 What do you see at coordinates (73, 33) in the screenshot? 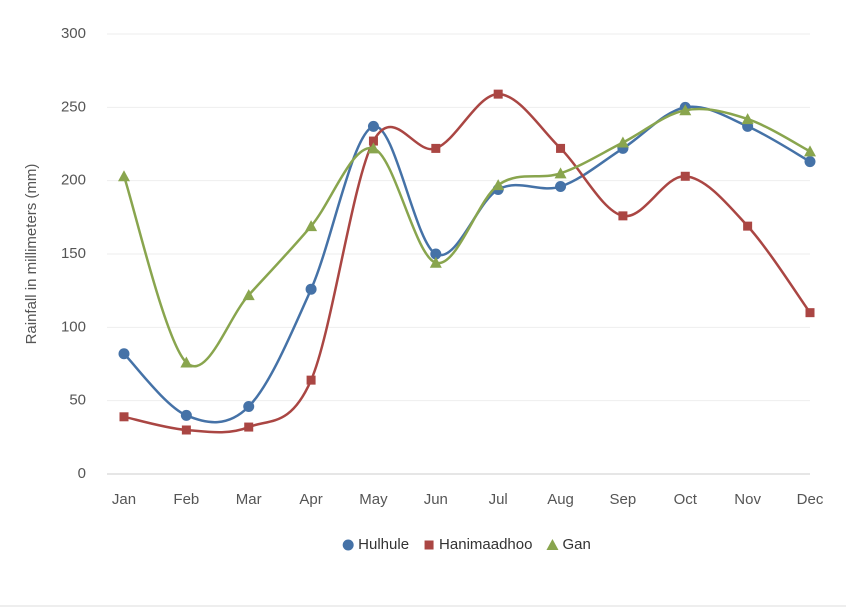
I see `y-tick-label: 300` at bounding box center [73, 33].